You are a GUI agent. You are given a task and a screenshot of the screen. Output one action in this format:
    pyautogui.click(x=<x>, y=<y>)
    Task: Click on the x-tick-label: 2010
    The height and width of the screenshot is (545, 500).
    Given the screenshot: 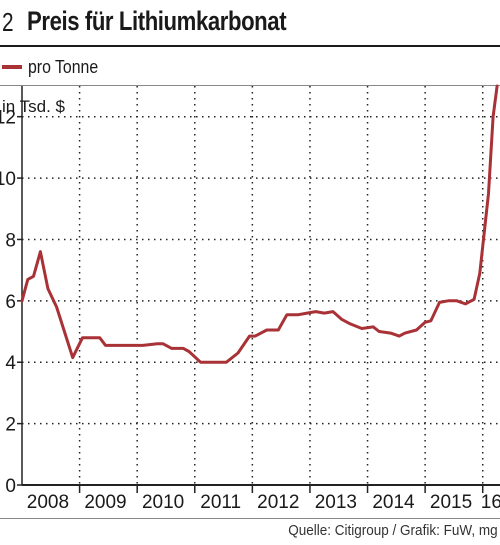 What is the action you would take?
    pyautogui.click(x=163, y=502)
    